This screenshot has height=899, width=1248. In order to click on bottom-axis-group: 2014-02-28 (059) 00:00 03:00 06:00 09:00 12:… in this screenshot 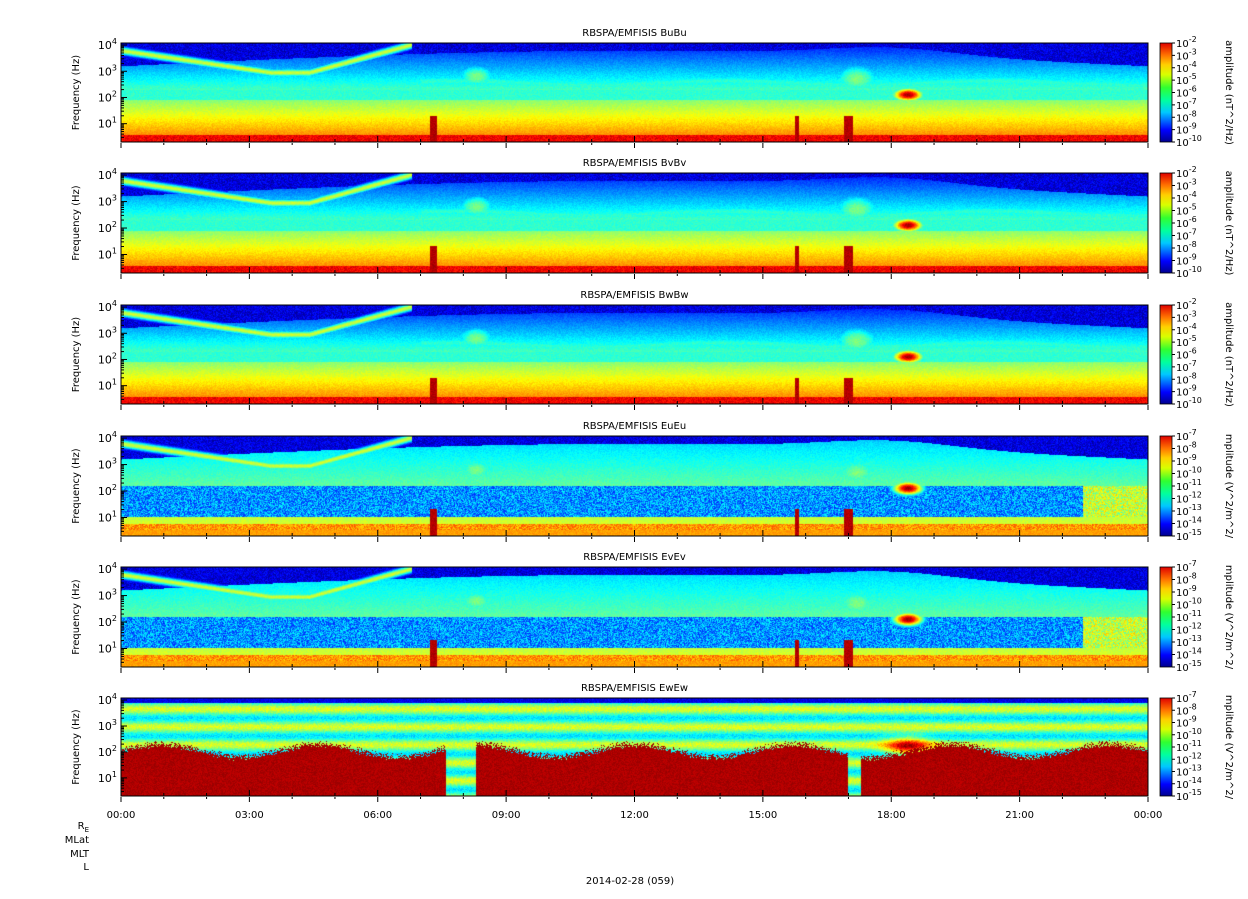, I will do `click(614, 848)`.